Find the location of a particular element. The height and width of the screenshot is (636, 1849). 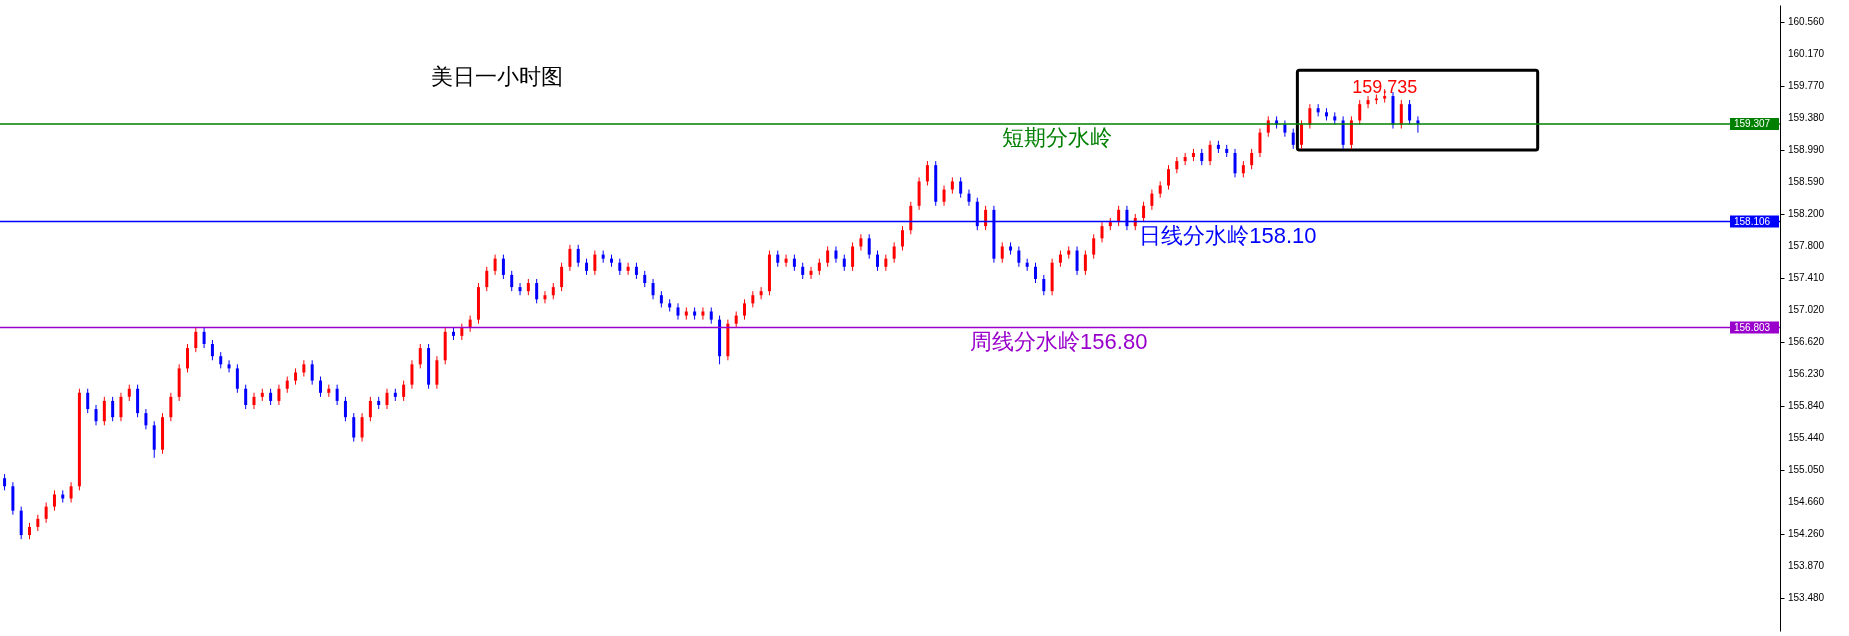

y-tick-label: 160.560 is located at coordinates (1806, 22).